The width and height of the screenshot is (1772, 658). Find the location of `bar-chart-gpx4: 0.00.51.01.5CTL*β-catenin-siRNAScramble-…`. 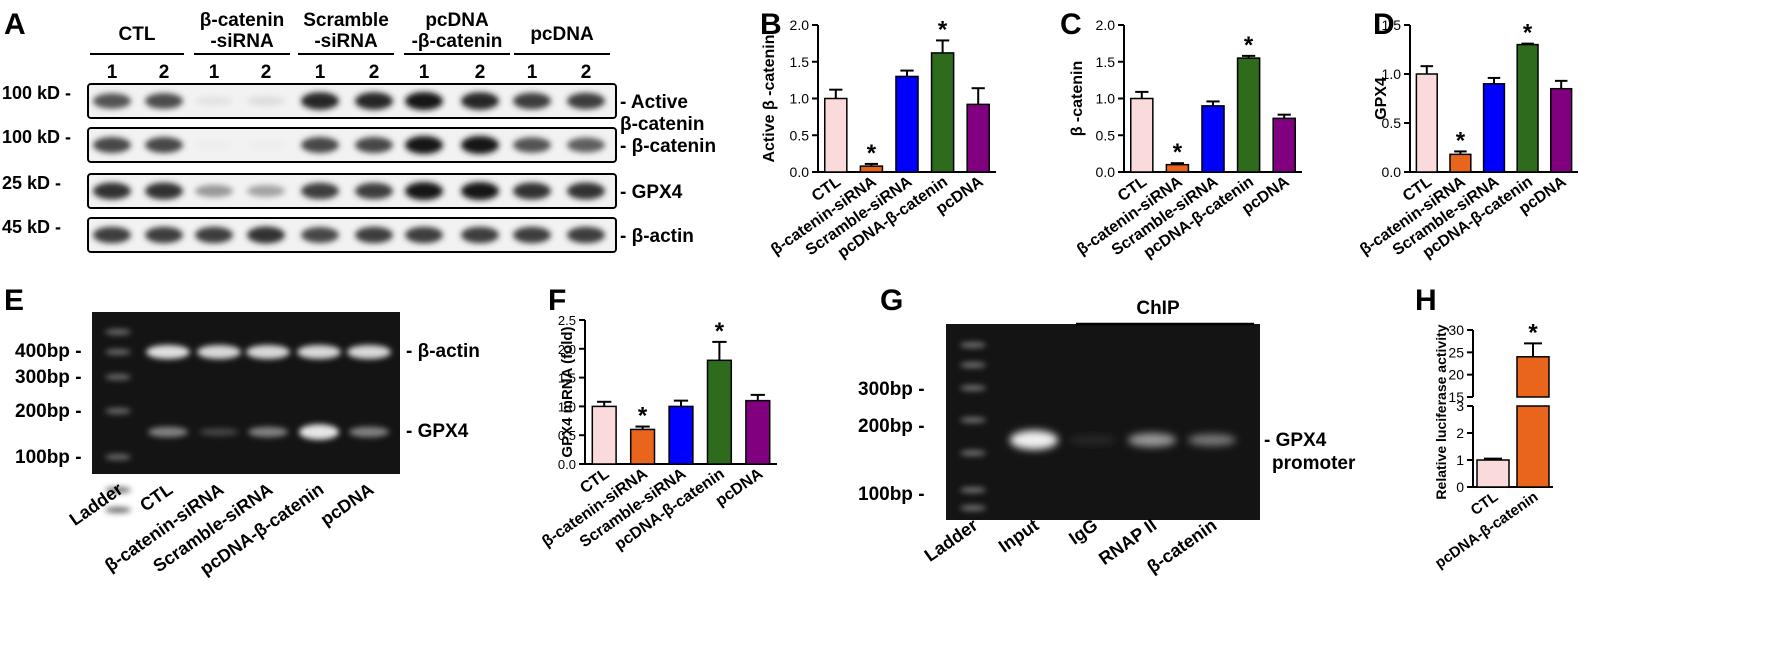

bar-chart-gpx4: 0.00.51.01.5CTL*β-catenin-siRNAScramble-… is located at coordinates (1467, 139).